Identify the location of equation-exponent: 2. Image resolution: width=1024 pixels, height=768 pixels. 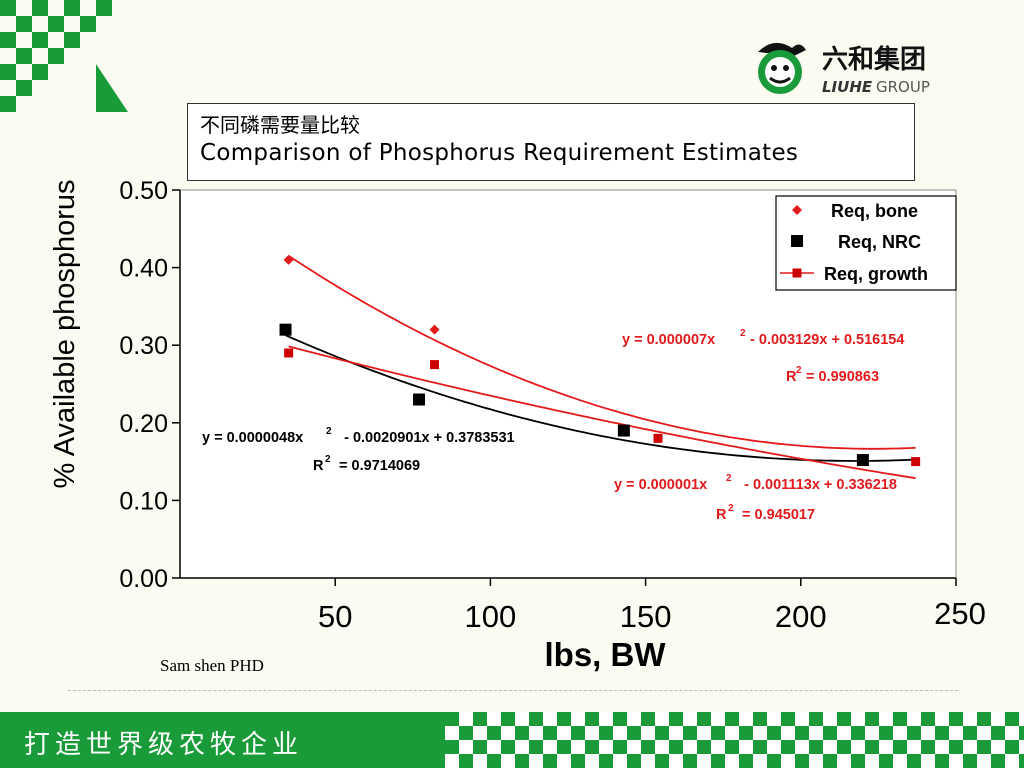
(729, 478).